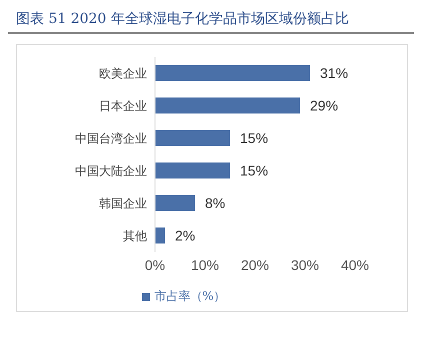 Image resolution: width=422 pixels, height=346 pixels. What do you see at coordinates (324, 105) in the screenshot?
I see `data-label: 29%` at bounding box center [324, 105].